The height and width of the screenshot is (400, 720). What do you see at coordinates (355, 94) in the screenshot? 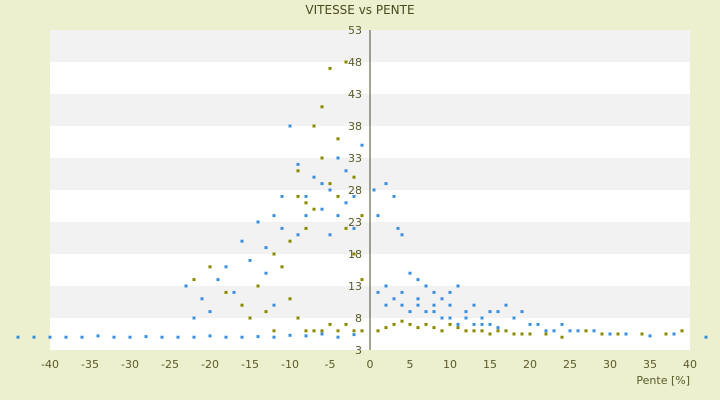
I see `y-tick-label: 43` at bounding box center [355, 94].